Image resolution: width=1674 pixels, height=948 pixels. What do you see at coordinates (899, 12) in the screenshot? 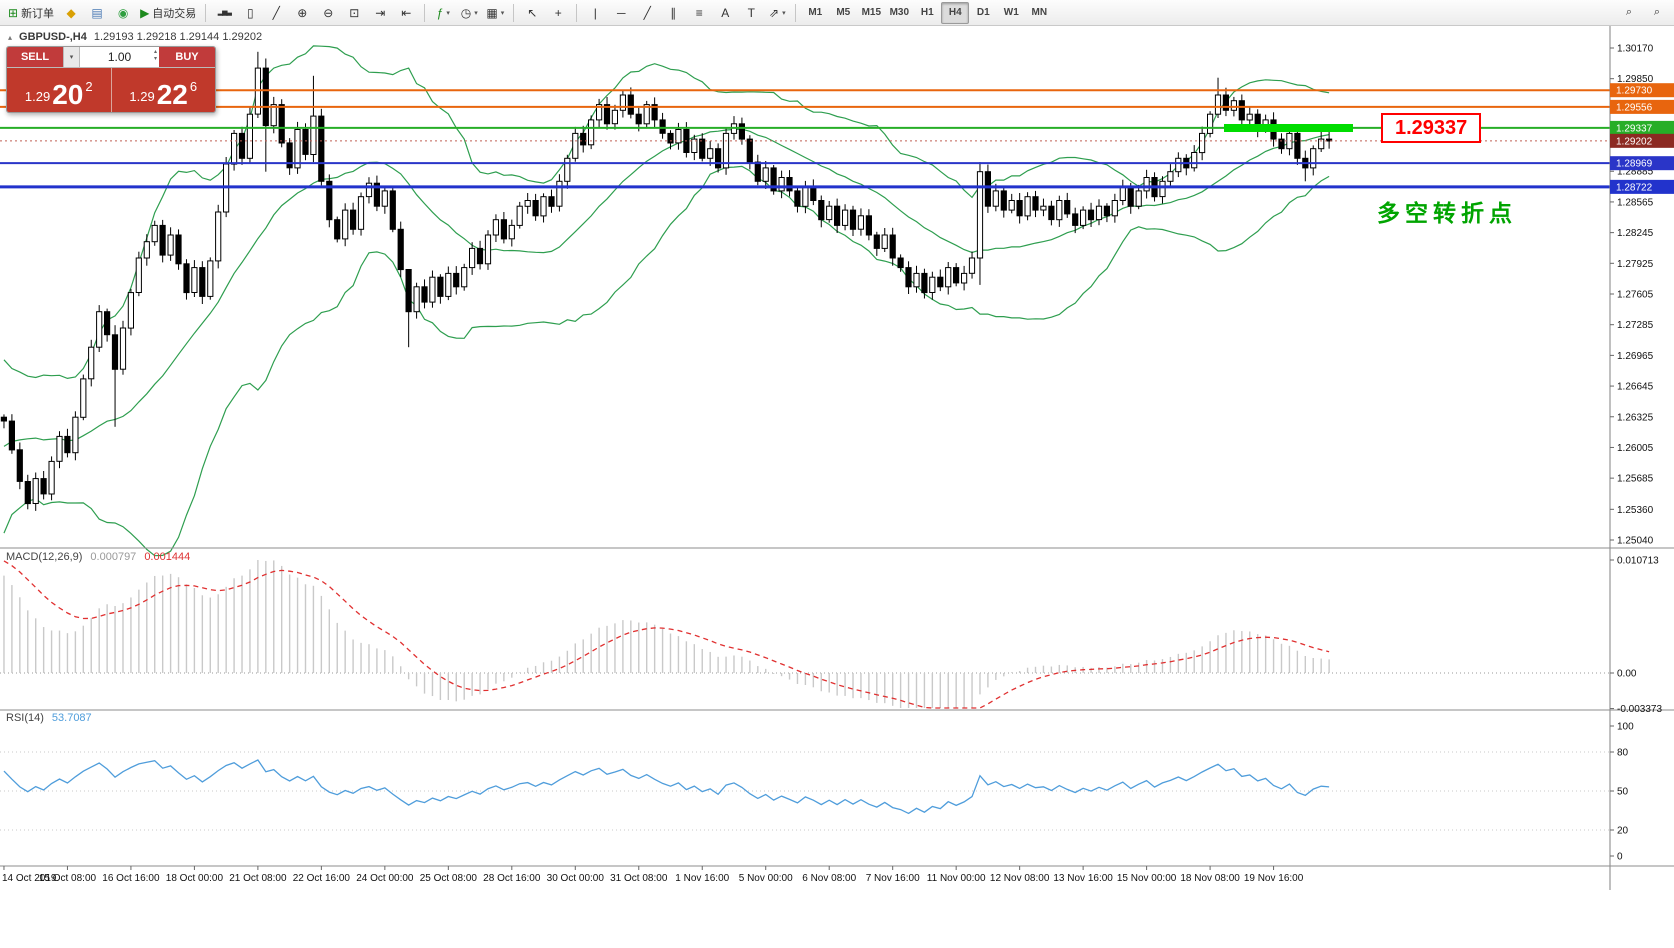
I see `timeframe-m30: M30` at bounding box center [899, 12].